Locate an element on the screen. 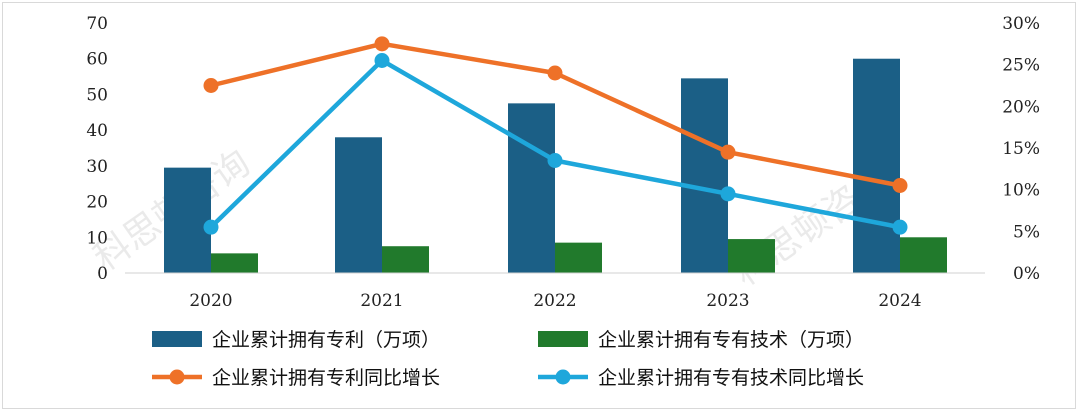 This screenshot has width=1080, height=413. x-axis-tick: 2021 is located at coordinates (381, 301).